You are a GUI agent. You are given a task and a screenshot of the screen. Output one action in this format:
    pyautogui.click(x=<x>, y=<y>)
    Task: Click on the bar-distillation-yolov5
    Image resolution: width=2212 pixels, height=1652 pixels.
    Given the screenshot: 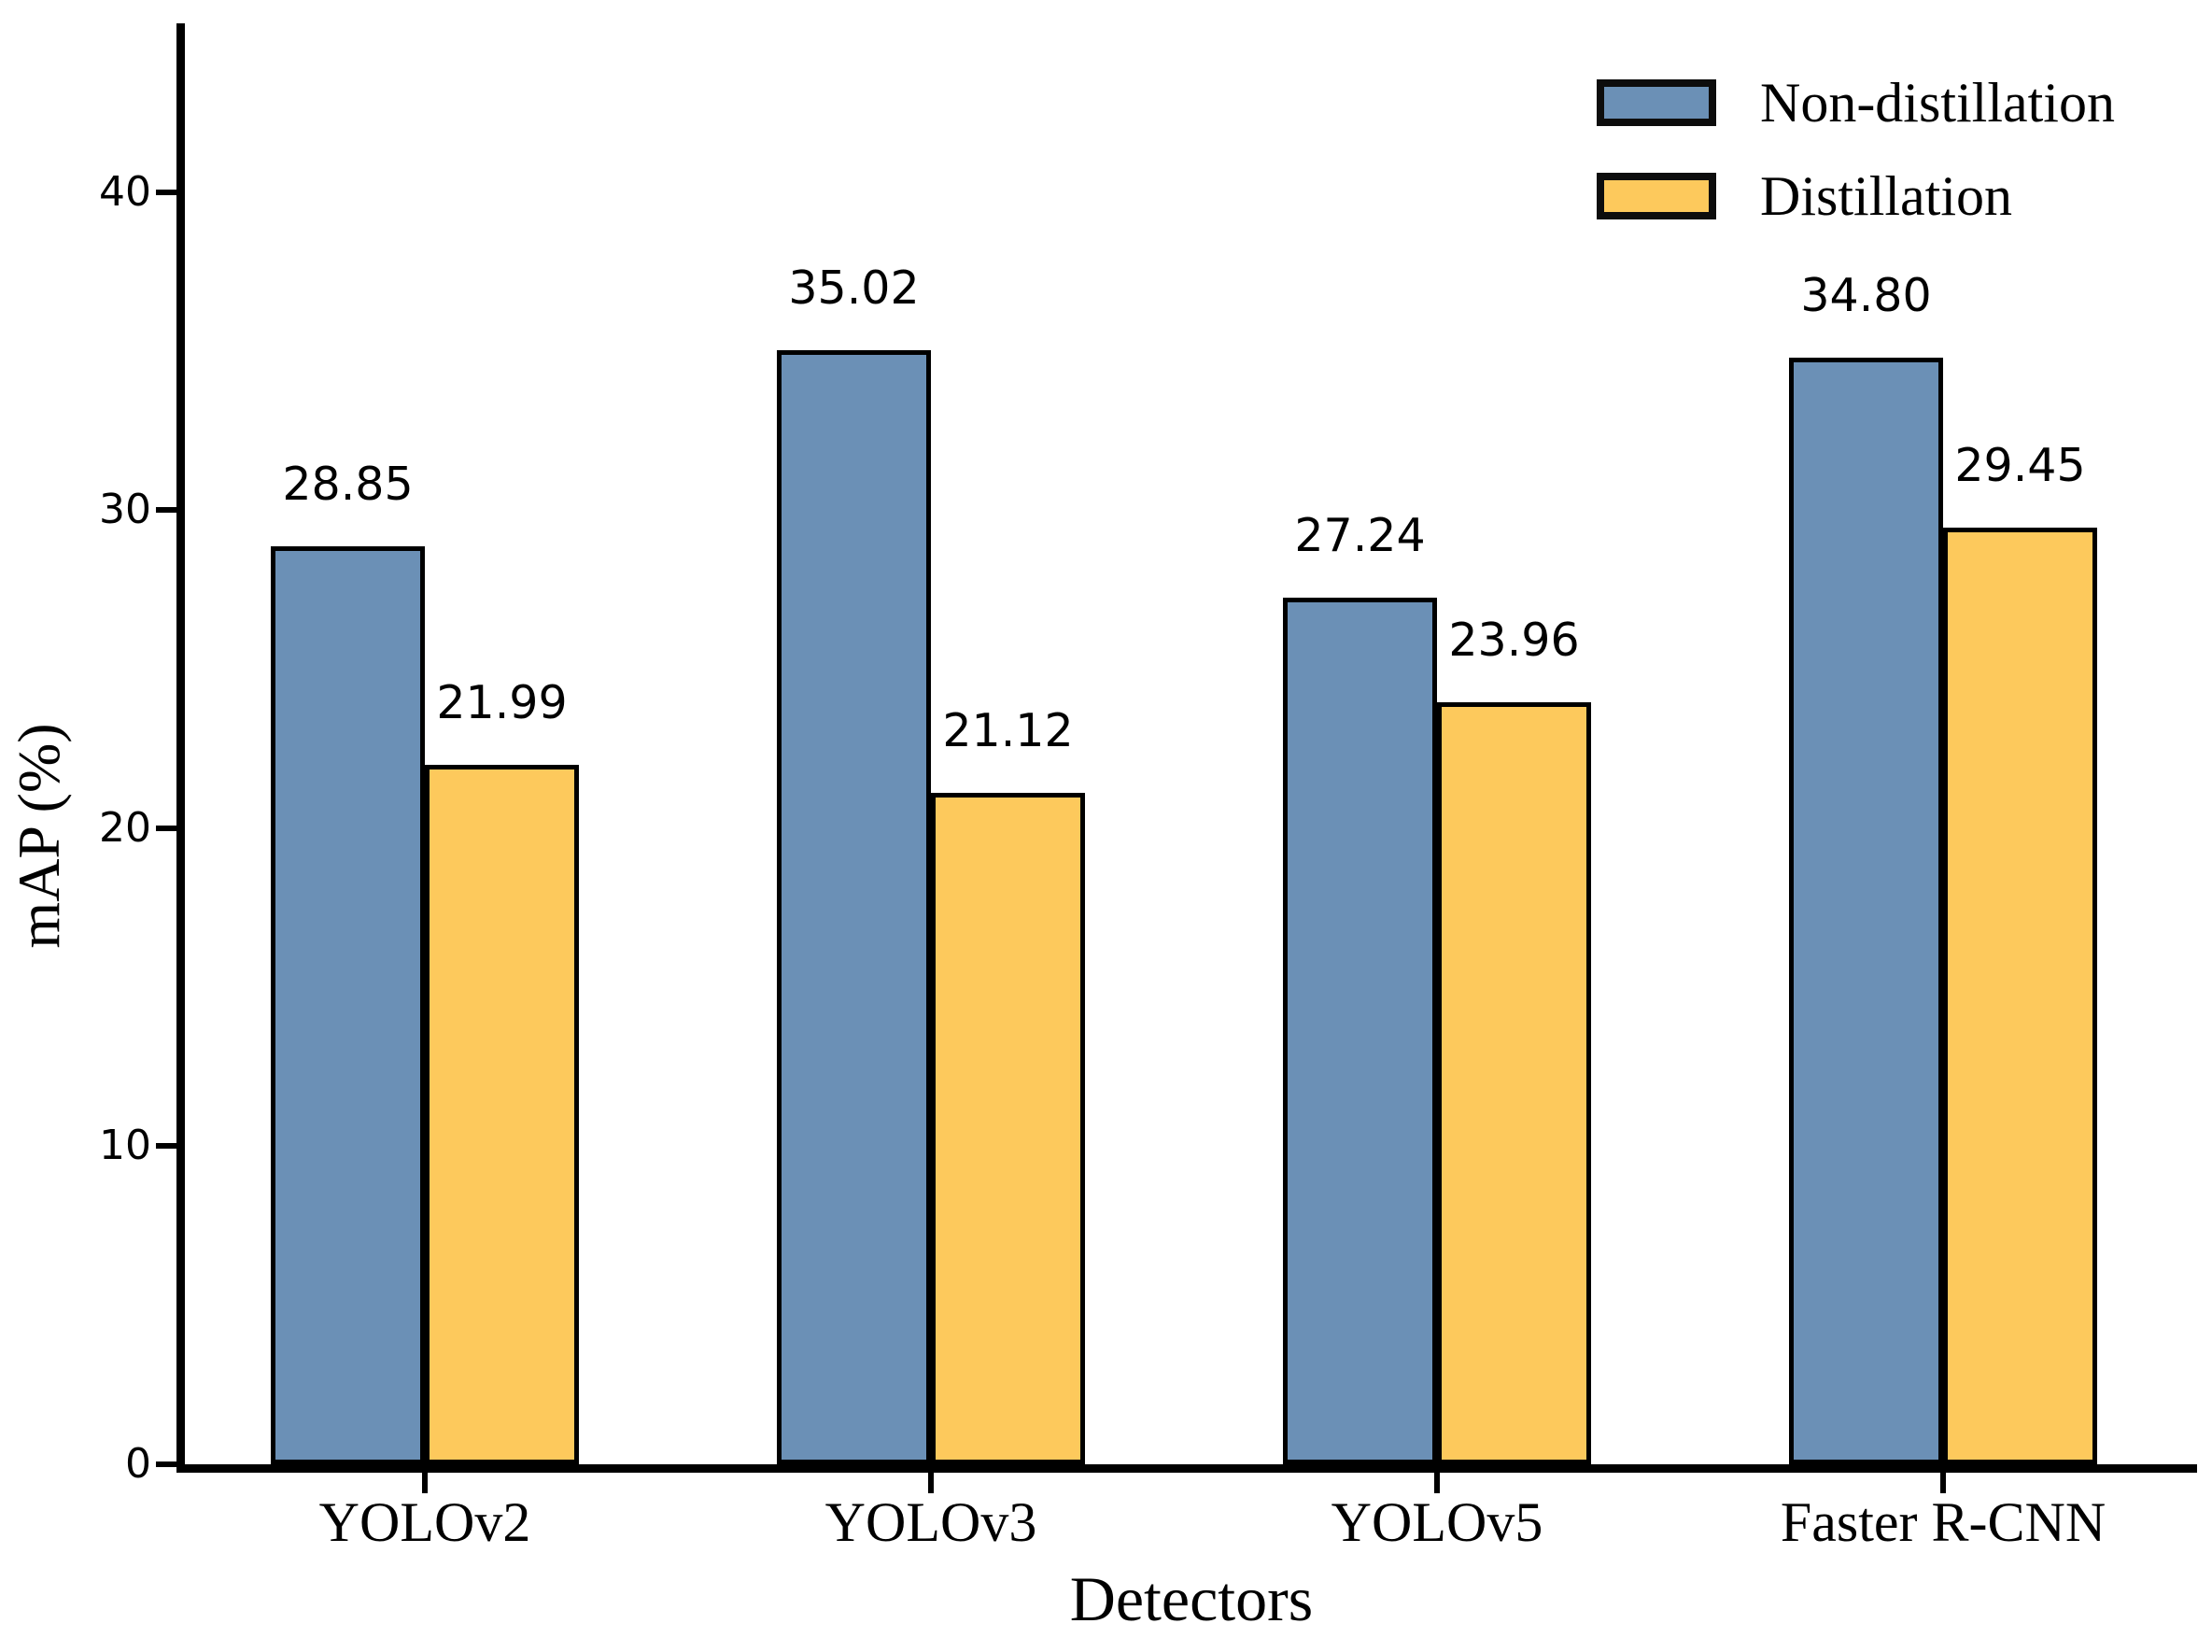 What is the action you would take?
    pyautogui.click(x=1514, y=1082)
    